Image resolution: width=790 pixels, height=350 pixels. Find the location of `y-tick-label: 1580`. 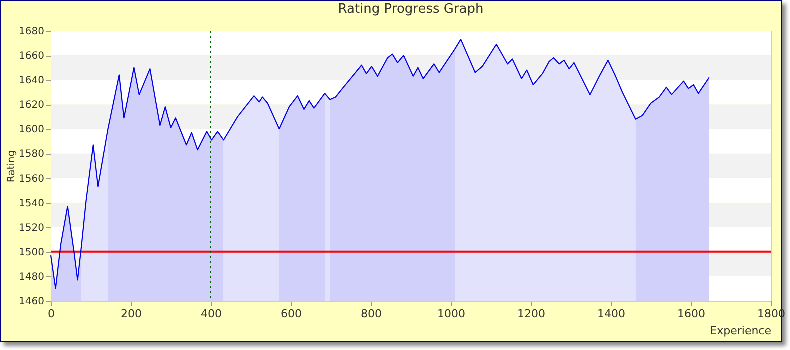

y-tick-label: 1580 is located at coordinates (31, 154).